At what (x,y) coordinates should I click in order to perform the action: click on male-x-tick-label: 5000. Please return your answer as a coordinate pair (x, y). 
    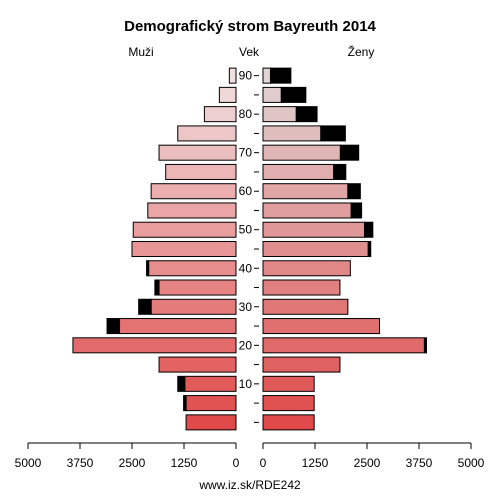
    Looking at the image, I should click on (28, 463).